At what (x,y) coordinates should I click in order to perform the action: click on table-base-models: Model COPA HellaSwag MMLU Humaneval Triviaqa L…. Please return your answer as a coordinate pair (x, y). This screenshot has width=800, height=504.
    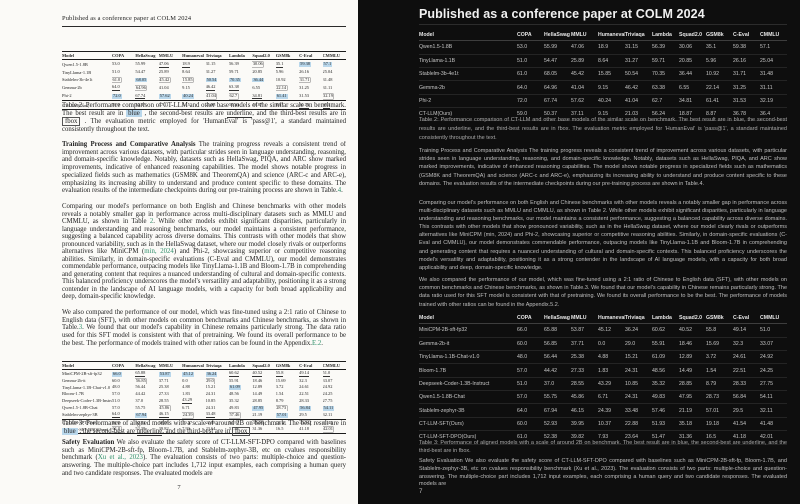
    Looking at the image, I should click on (603, 75).